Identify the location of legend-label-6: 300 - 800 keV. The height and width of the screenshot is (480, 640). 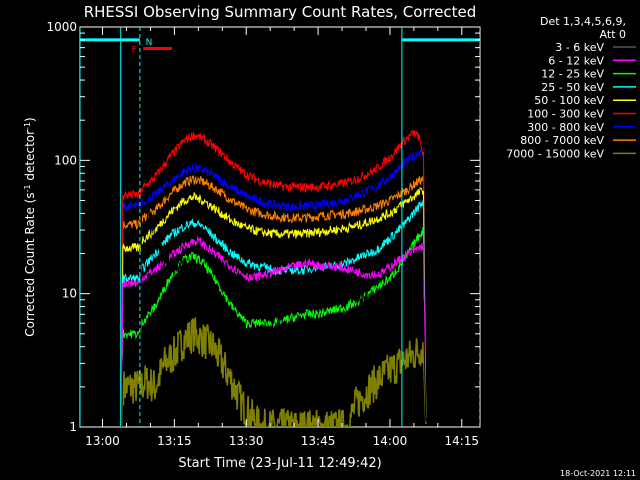
(565, 127).